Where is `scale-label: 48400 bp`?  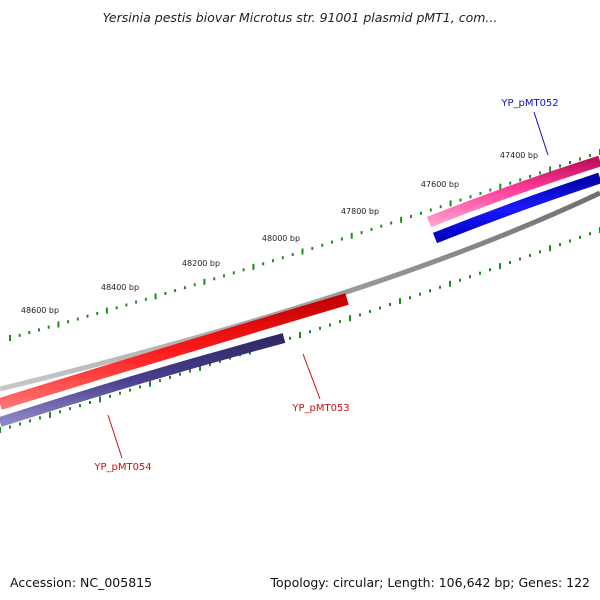 scale-label: 48400 bp is located at coordinates (120, 287).